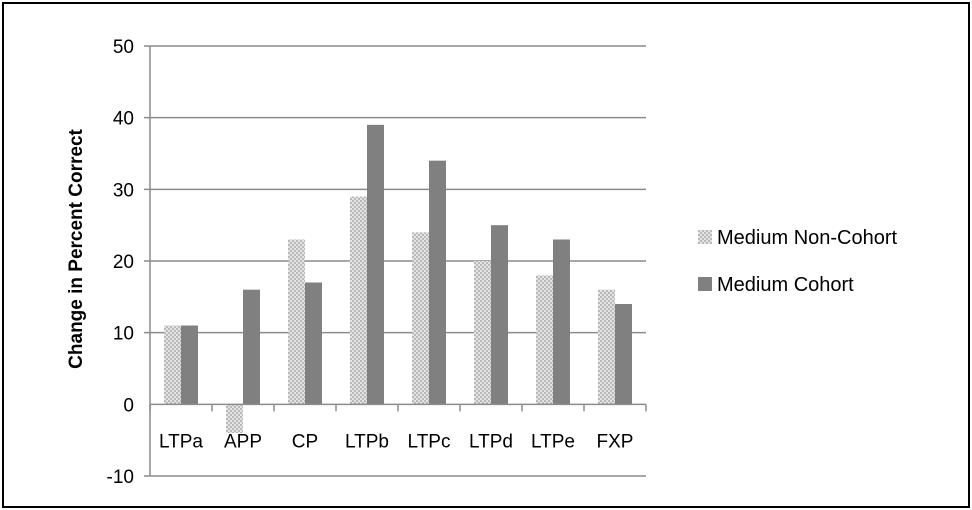 The width and height of the screenshot is (972, 510). I want to click on x-tick-label: LTPd, so click(491, 441).